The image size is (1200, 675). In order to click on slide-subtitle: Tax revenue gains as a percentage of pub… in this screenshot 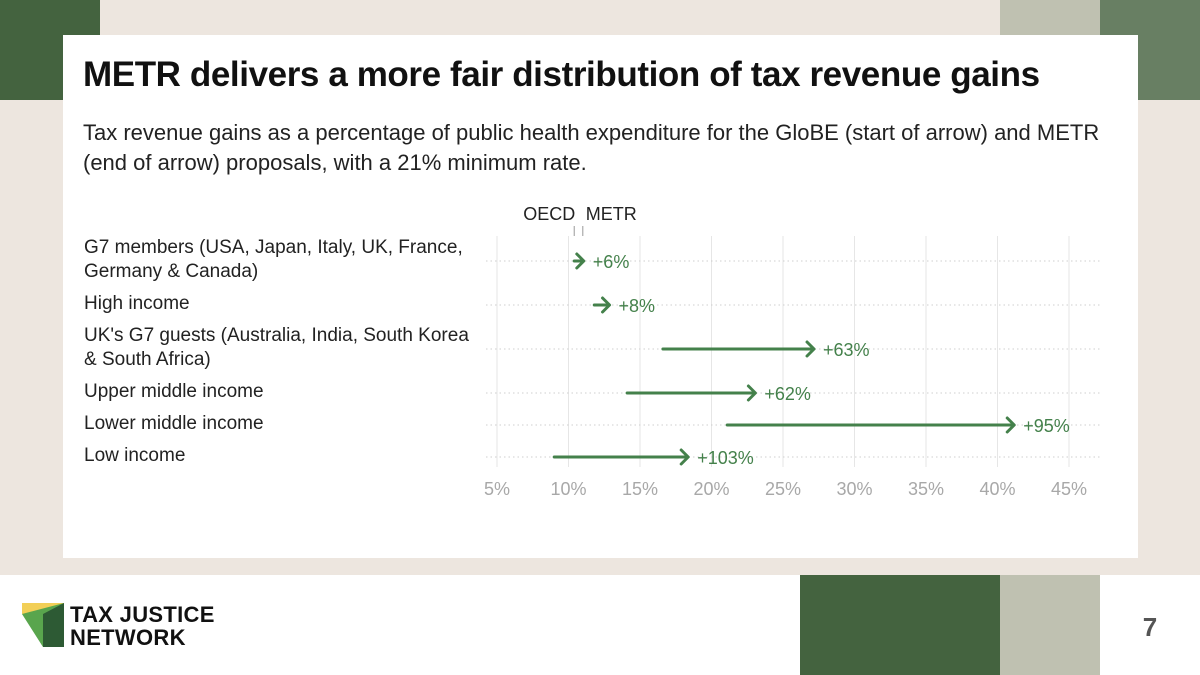, I will do `click(591, 147)`.